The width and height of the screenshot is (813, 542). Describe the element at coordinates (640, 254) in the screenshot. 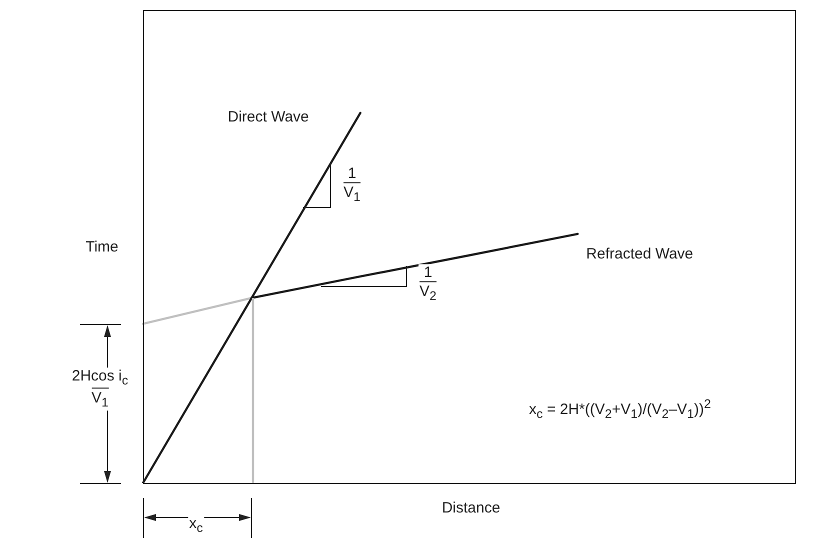

I see `series-label: Refracted Wave` at that location.